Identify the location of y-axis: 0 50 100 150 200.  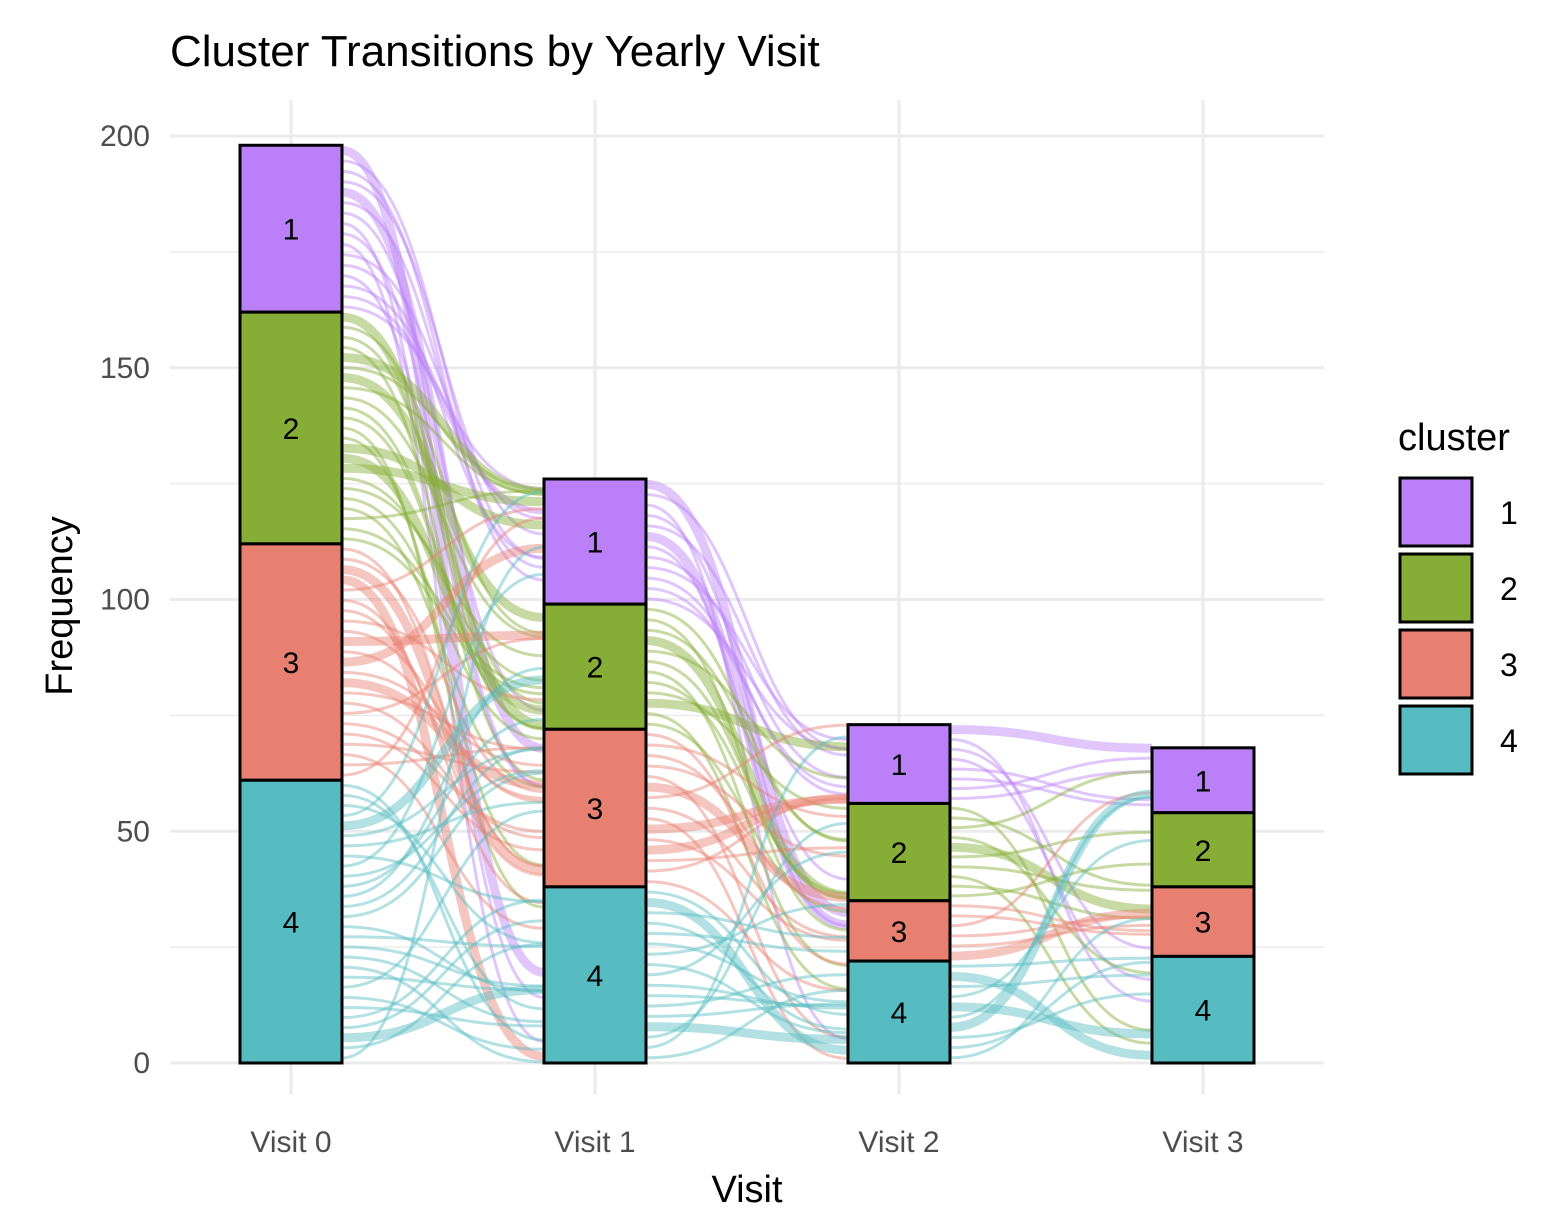
(125, 600).